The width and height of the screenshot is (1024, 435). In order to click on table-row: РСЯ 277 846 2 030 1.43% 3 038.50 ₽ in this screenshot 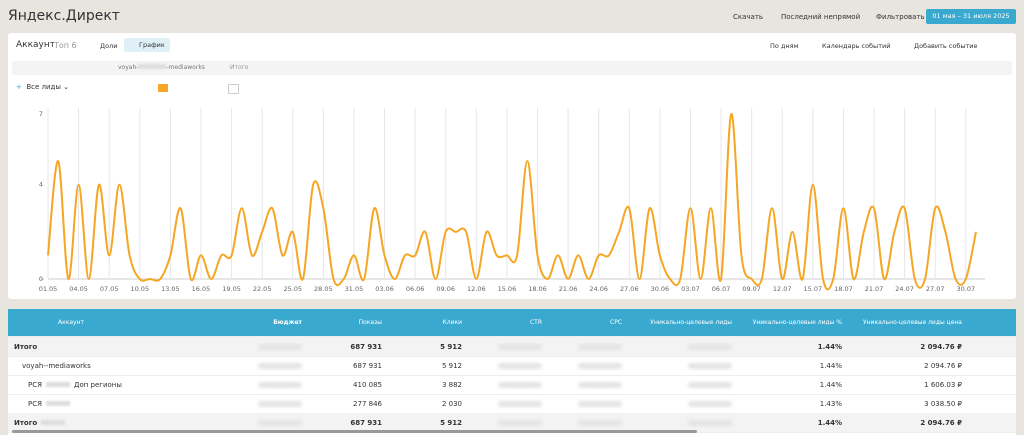, I will do `click(512, 404)`.